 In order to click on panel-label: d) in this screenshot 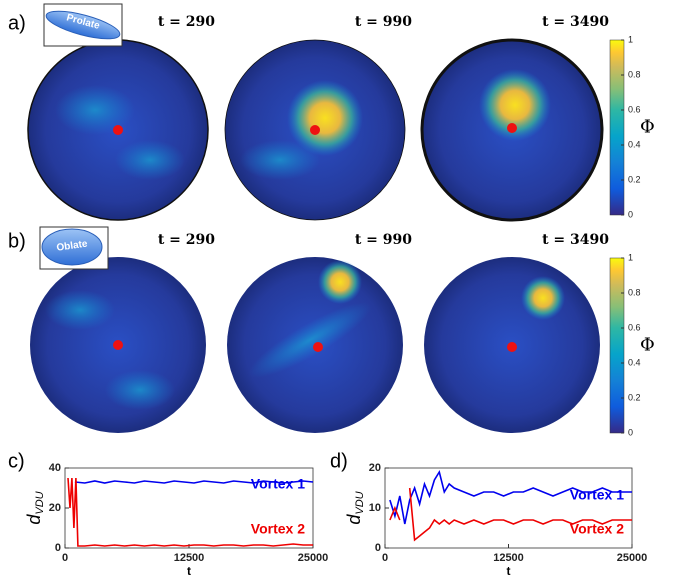, I will do `click(339, 461)`.